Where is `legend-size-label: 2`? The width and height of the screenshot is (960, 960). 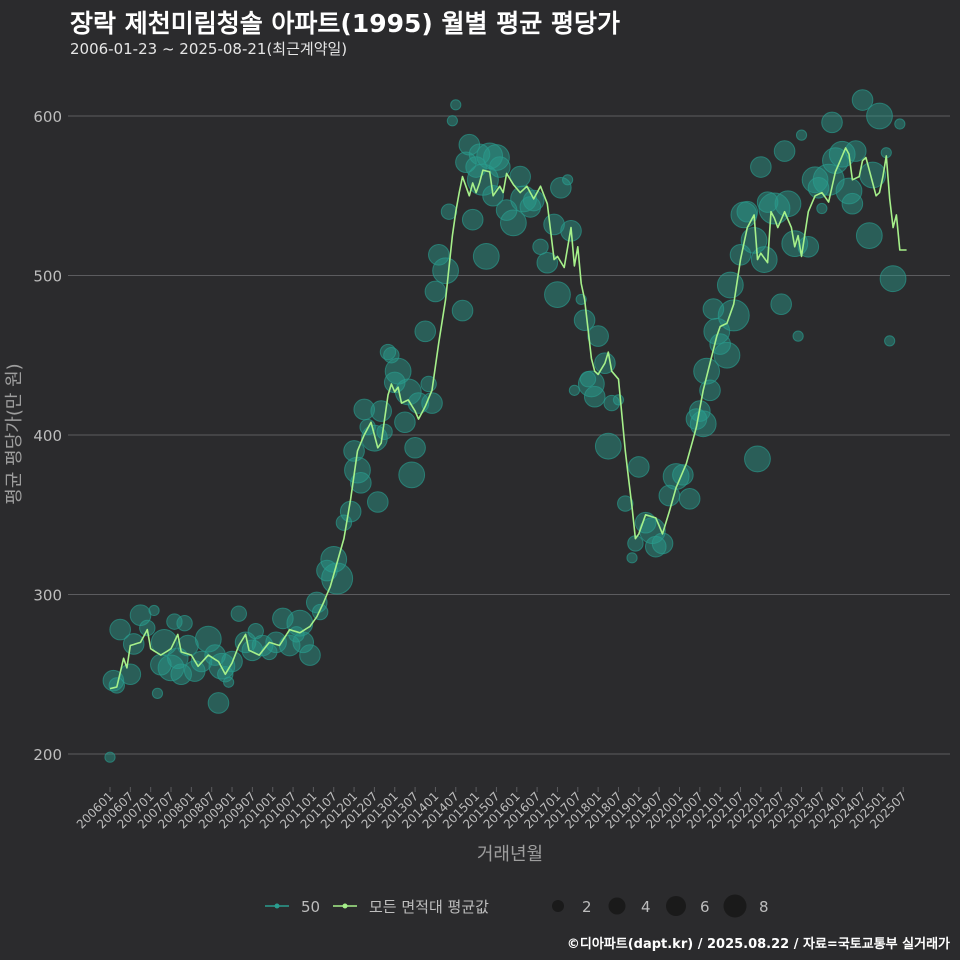
legend-size-label: 2 is located at coordinates (587, 907).